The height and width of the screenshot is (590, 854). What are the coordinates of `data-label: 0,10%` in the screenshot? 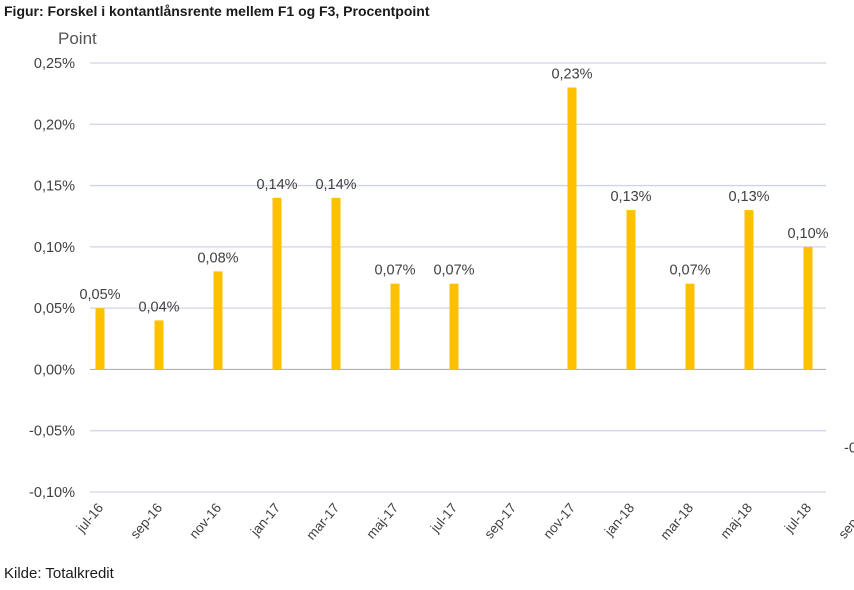 It's located at (807, 234).